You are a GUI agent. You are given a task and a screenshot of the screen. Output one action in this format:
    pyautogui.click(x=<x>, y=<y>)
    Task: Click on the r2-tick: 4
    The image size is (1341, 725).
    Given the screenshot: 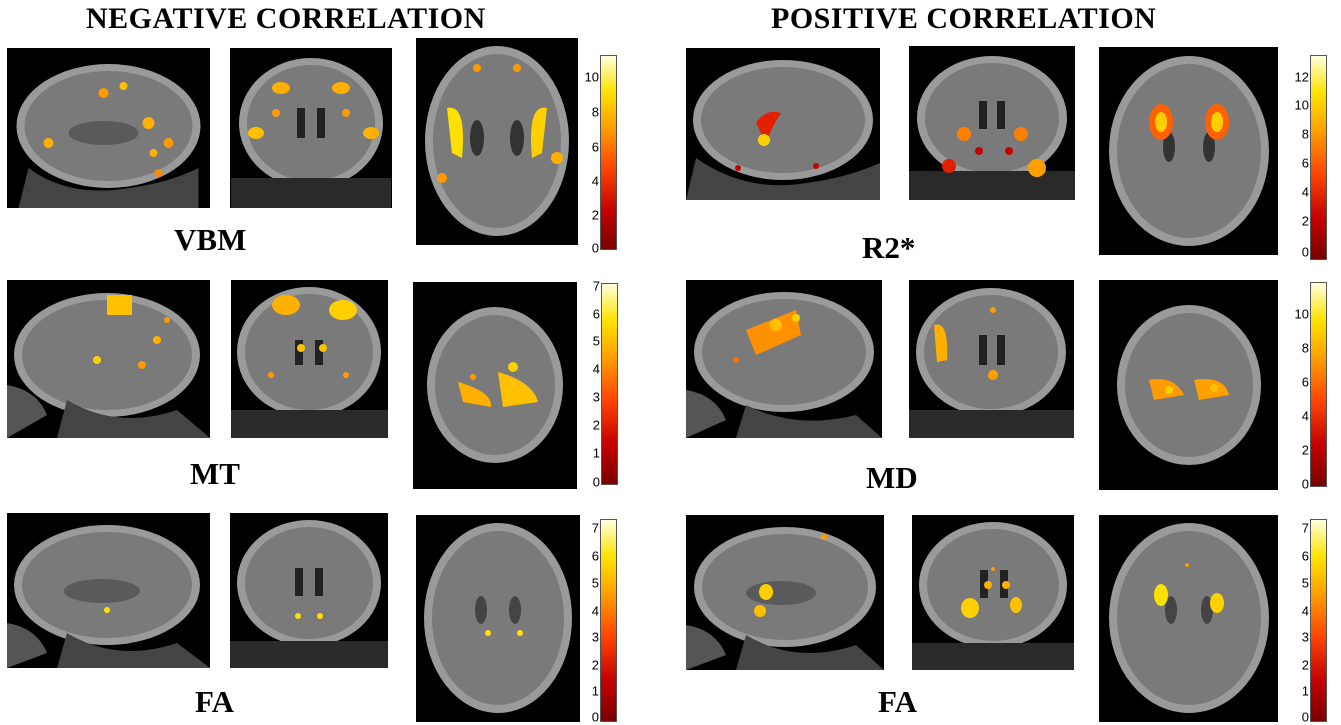 What is the action you would take?
    pyautogui.click(x=1305, y=192)
    